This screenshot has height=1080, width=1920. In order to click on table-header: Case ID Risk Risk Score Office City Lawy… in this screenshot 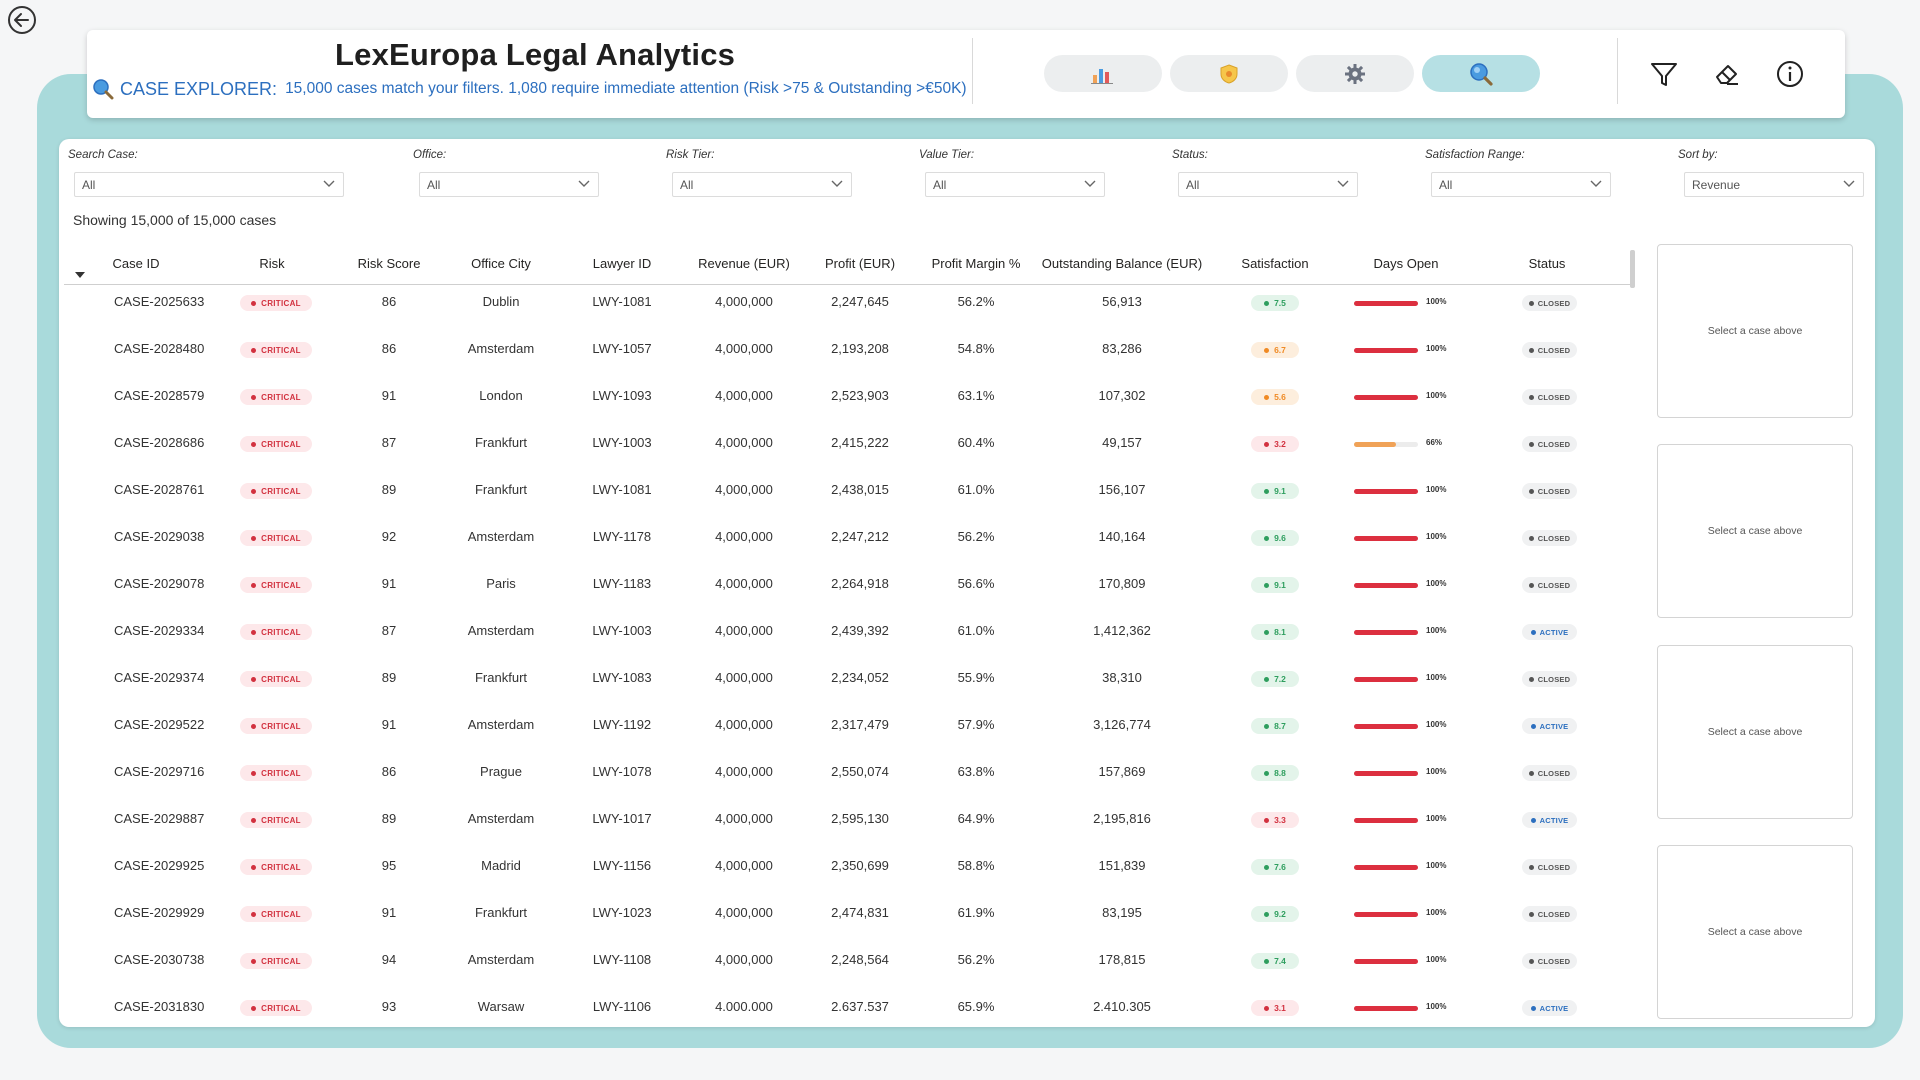, I will do `click(849, 266)`.